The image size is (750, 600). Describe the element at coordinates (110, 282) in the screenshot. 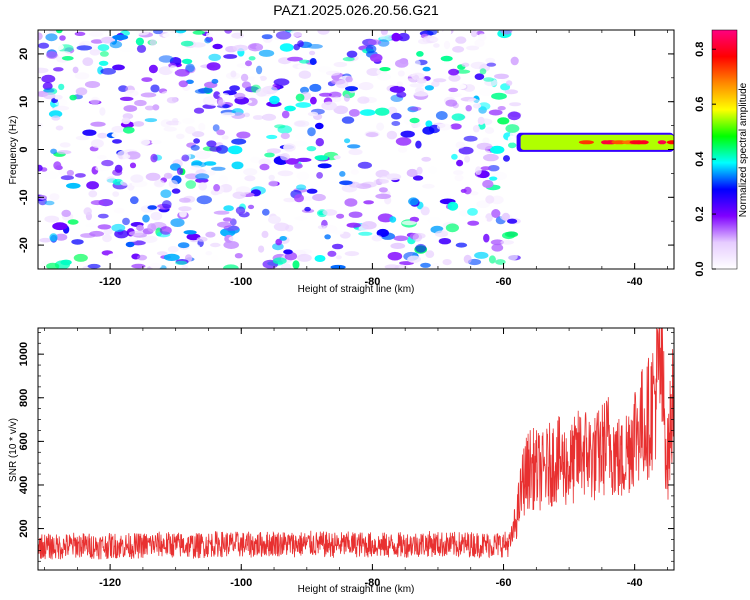

I see `x-tick-label: -120` at that location.